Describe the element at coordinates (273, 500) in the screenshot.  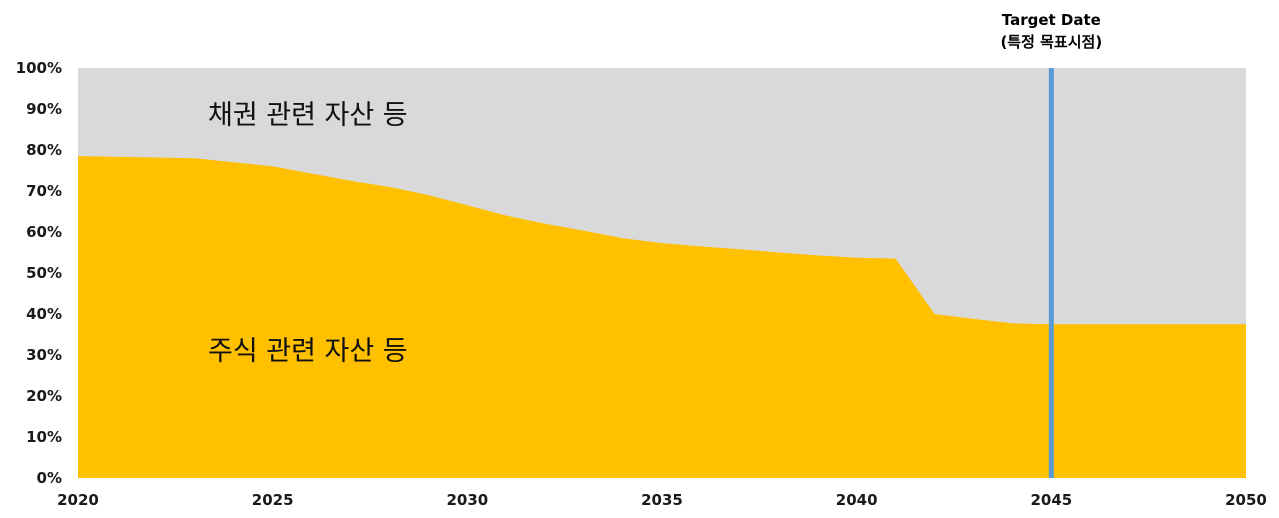
I see `x-tick-label: 2025` at that location.